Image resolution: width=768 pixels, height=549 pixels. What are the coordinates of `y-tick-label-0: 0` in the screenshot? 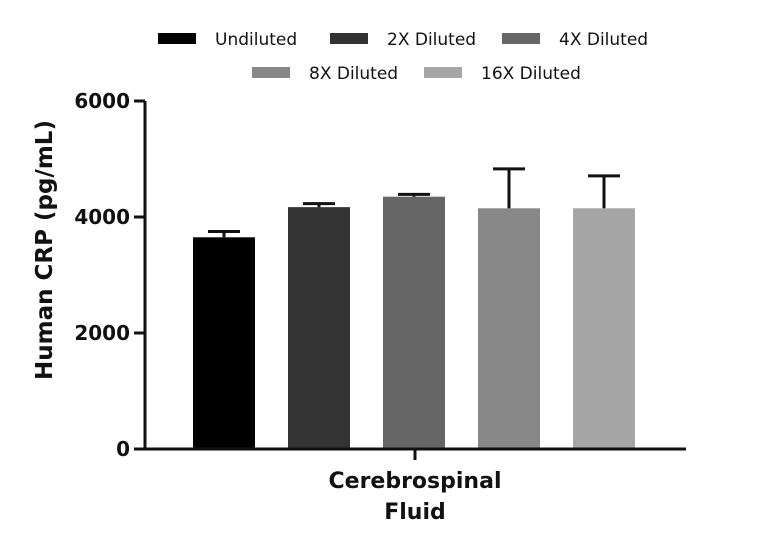 It's located at (123, 449).